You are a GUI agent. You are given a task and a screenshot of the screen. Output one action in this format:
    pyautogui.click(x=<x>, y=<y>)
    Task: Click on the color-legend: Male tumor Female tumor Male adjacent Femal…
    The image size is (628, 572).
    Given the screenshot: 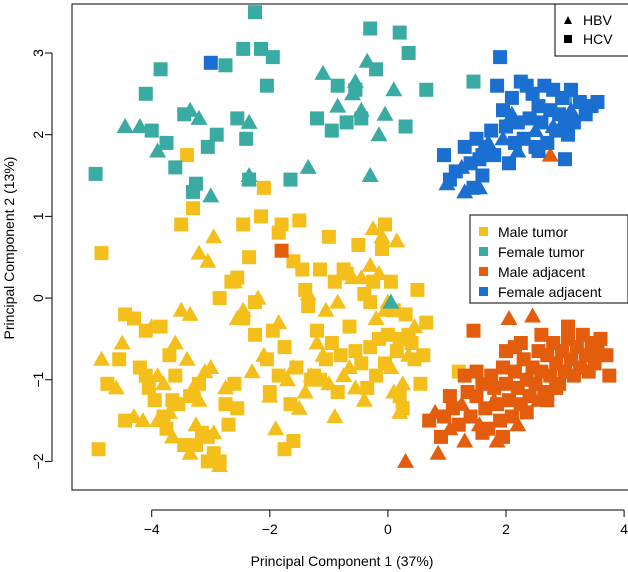 What is the action you would take?
    pyautogui.click(x=548, y=259)
    